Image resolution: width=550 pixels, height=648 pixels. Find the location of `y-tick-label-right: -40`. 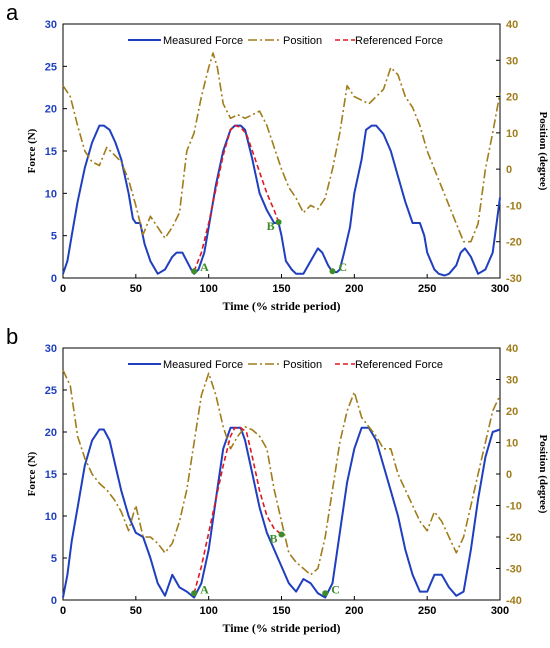

y-tick-label-right: -40 is located at coordinates (514, 601).